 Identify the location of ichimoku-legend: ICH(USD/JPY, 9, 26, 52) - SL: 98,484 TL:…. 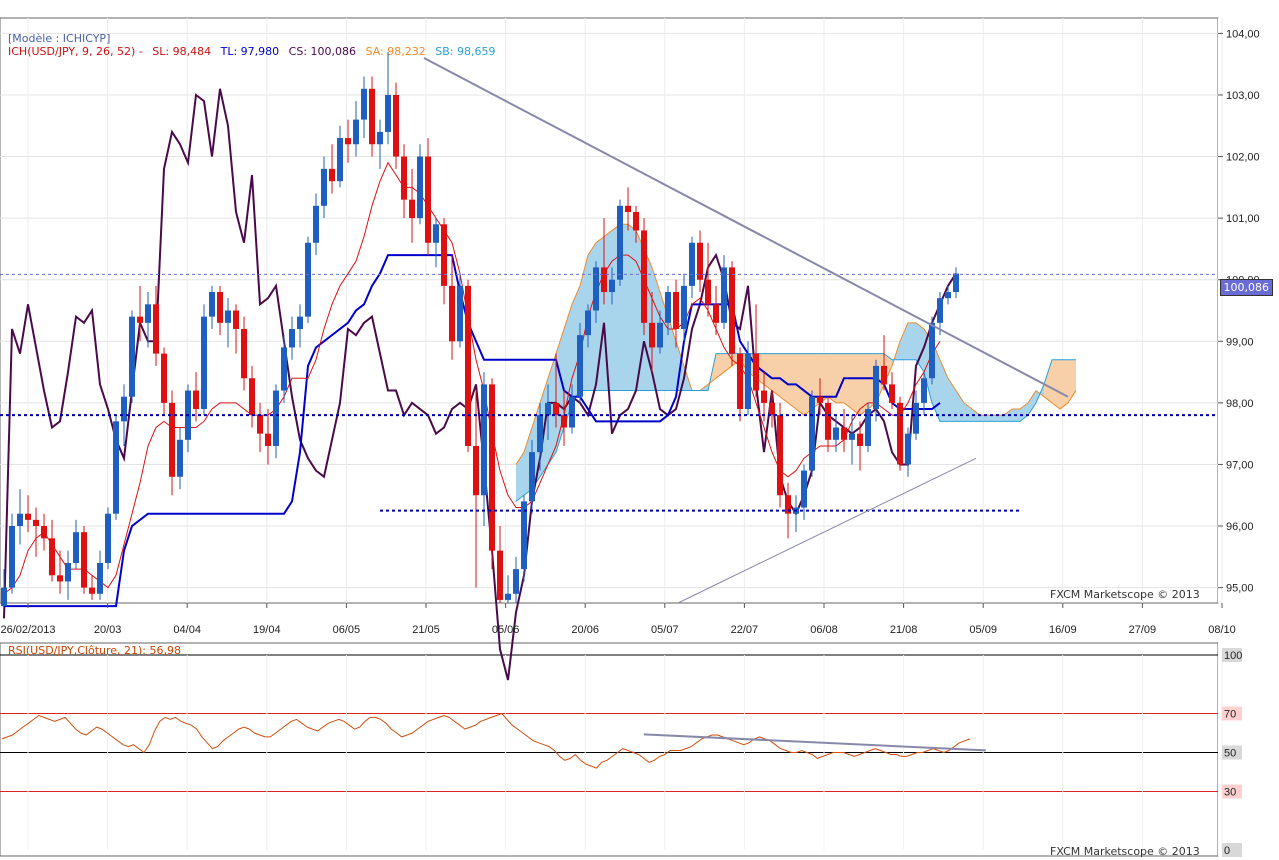
(251, 51).